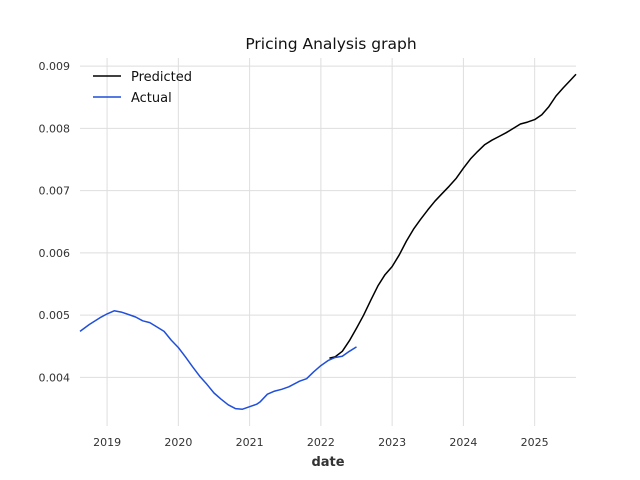  I want to click on legend-label-actual: Actual, so click(151, 98).